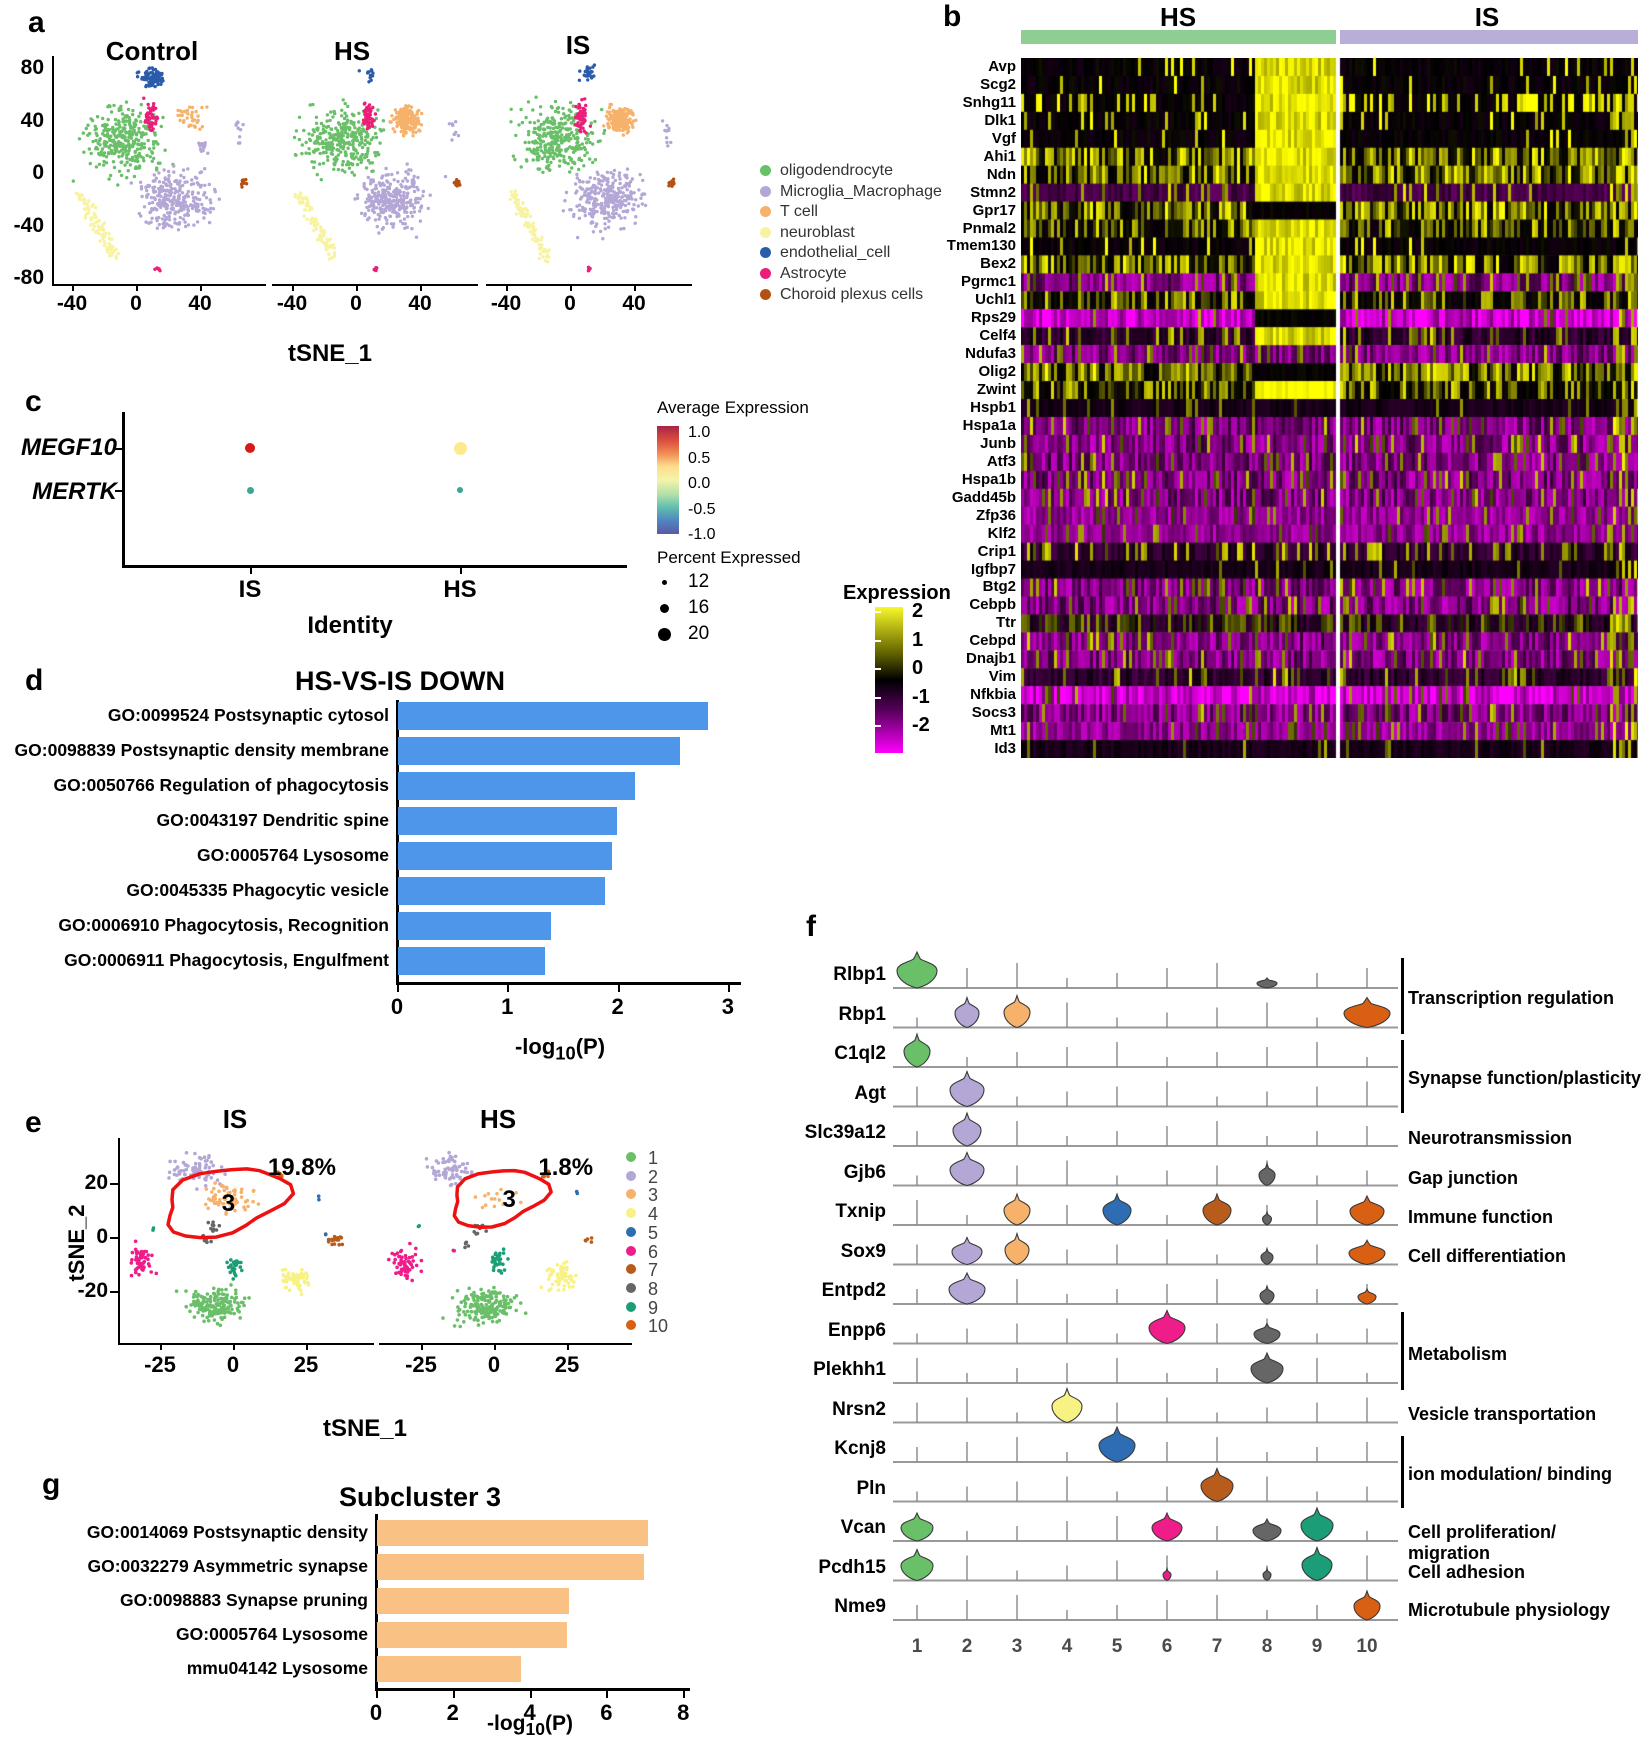  Describe the element at coordinates (33, 1122) in the screenshot. I see `panel-e-letter: e` at that location.